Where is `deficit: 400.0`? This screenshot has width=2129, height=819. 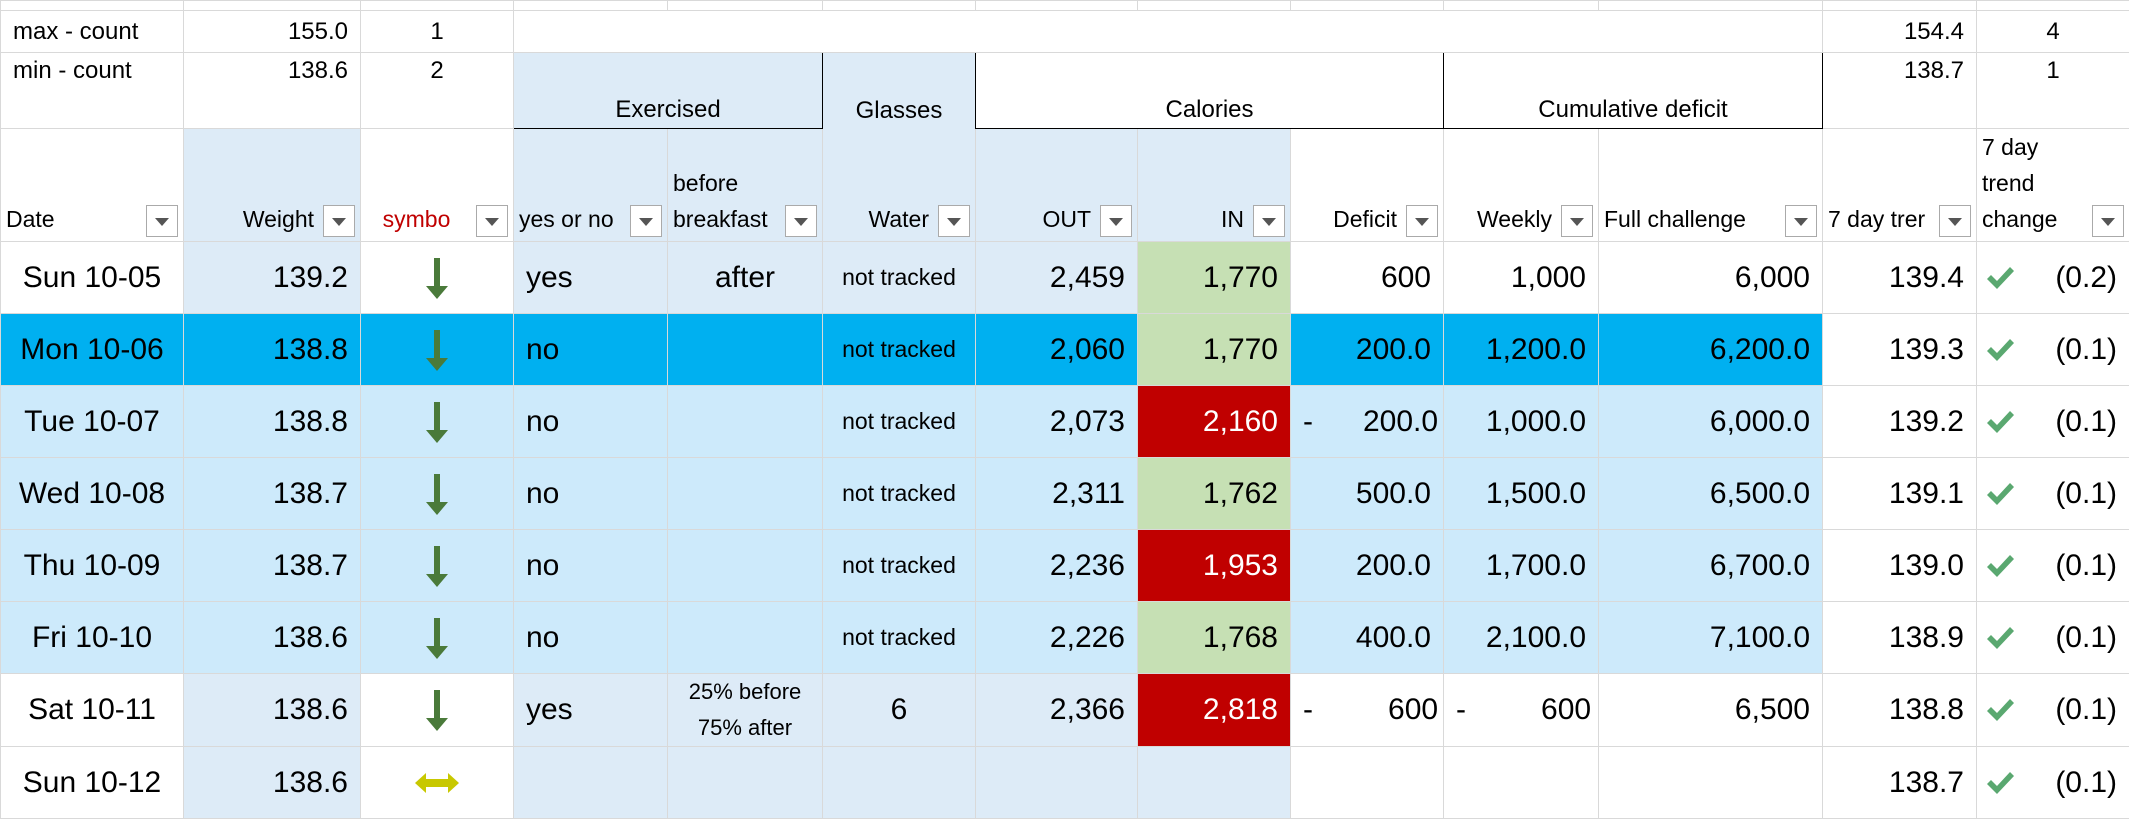
deficit: 400.0 is located at coordinates (1367, 638).